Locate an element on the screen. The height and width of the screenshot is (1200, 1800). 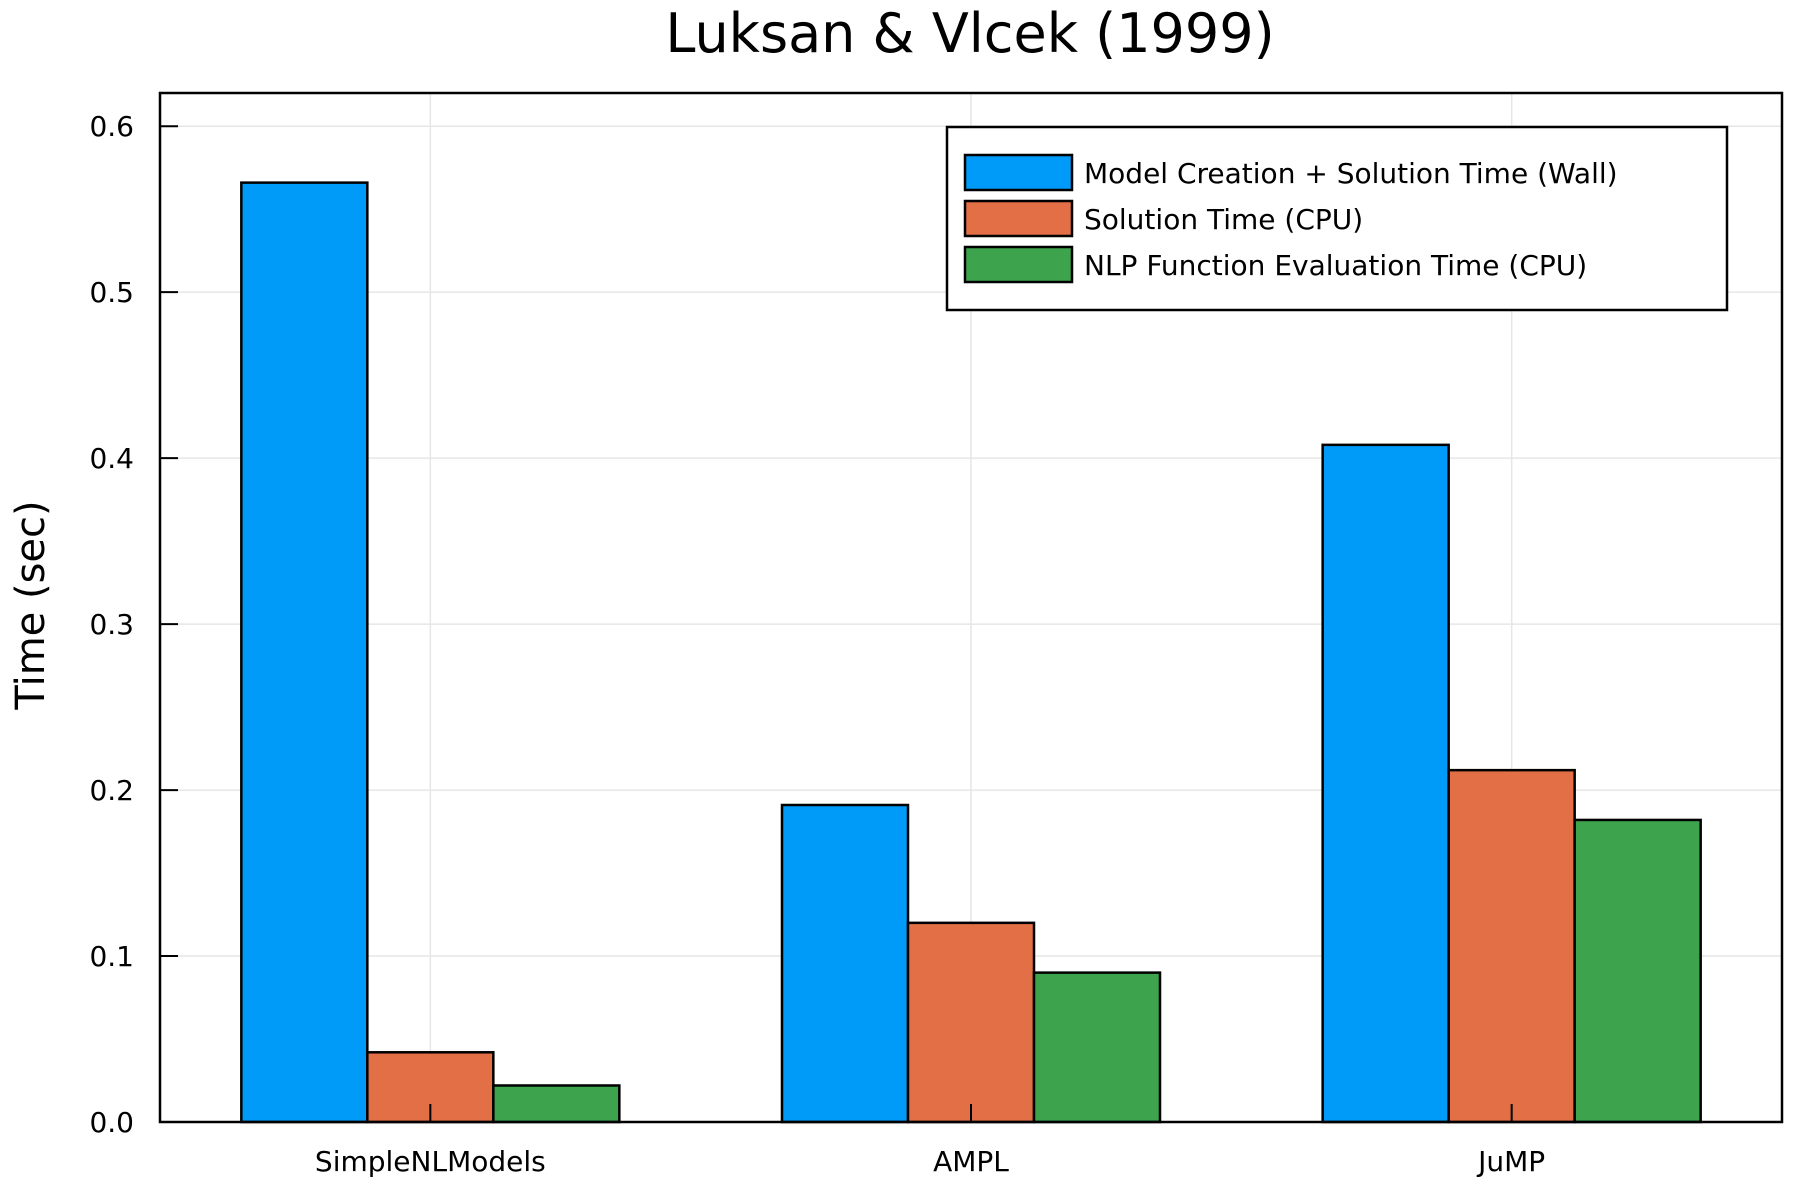
x-tick-label: SimpleNLModels is located at coordinates (430, 1161).